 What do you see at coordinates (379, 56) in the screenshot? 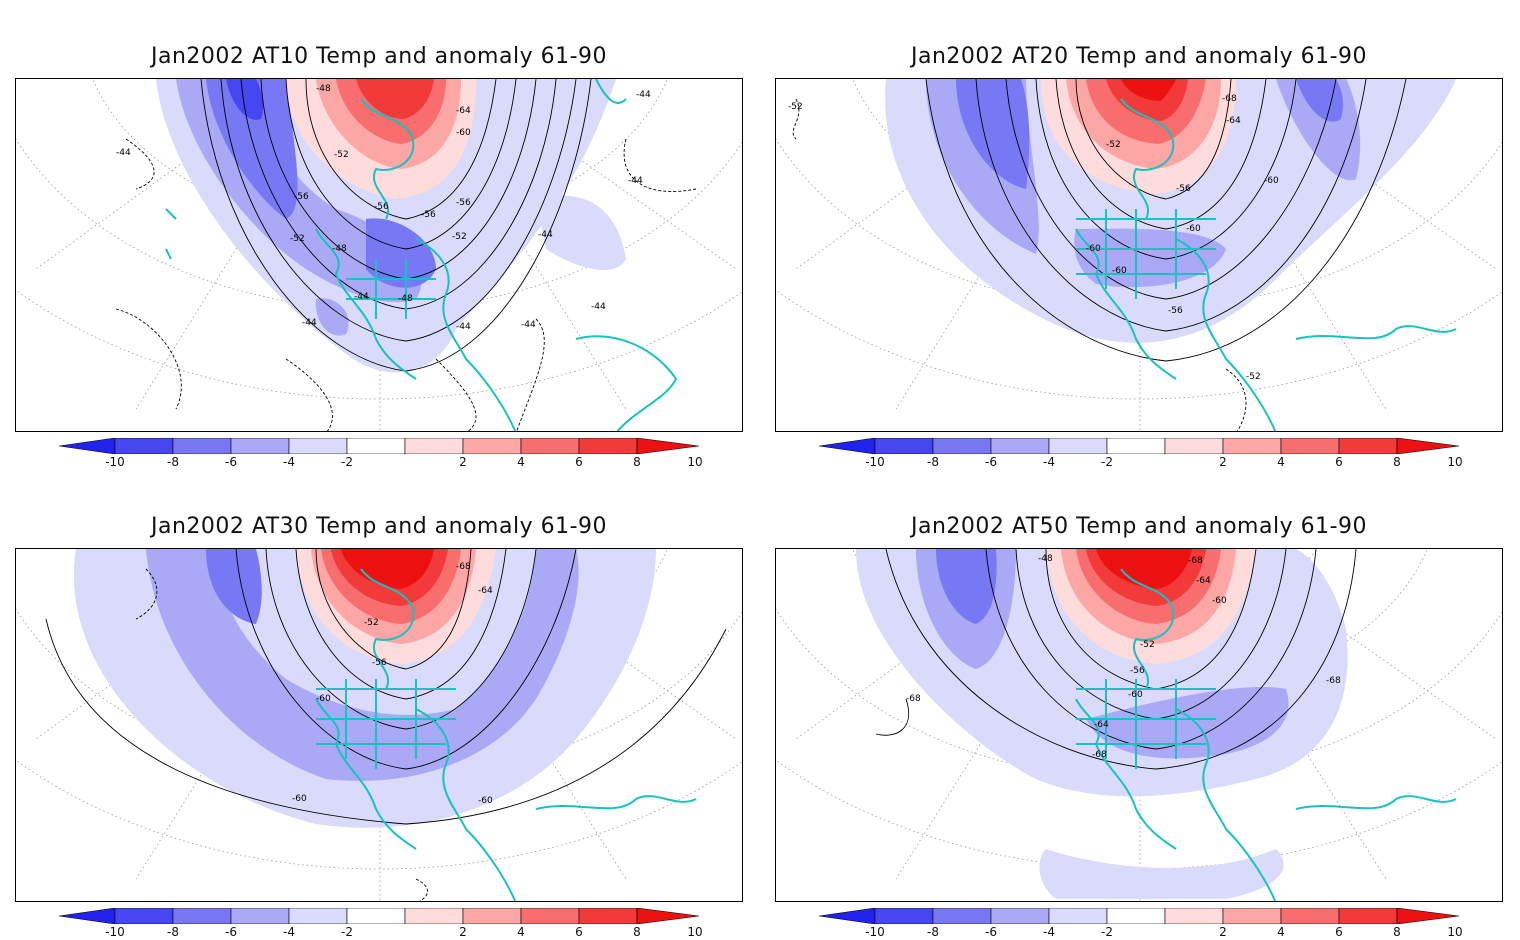
I see `panel-title: Jan2002 AT10 Temp and anomaly 61-90` at bounding box center [379, 56].